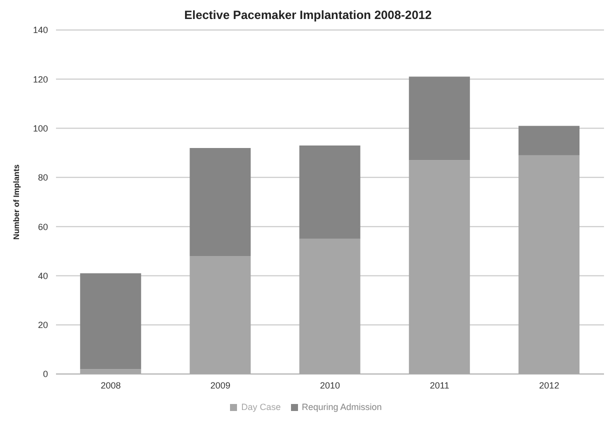  Describe the element at coordinates (549, 385) in the screenshot. I see `x-tick-label: 2012` at that location.